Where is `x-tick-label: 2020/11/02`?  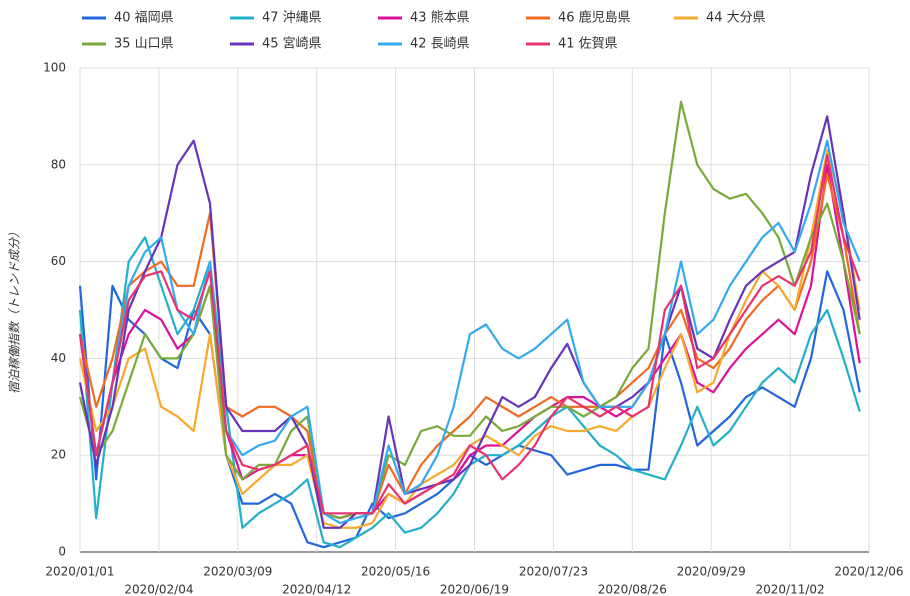
x-tick-label: 2020/11/02 is located at coordinates (790, 589).